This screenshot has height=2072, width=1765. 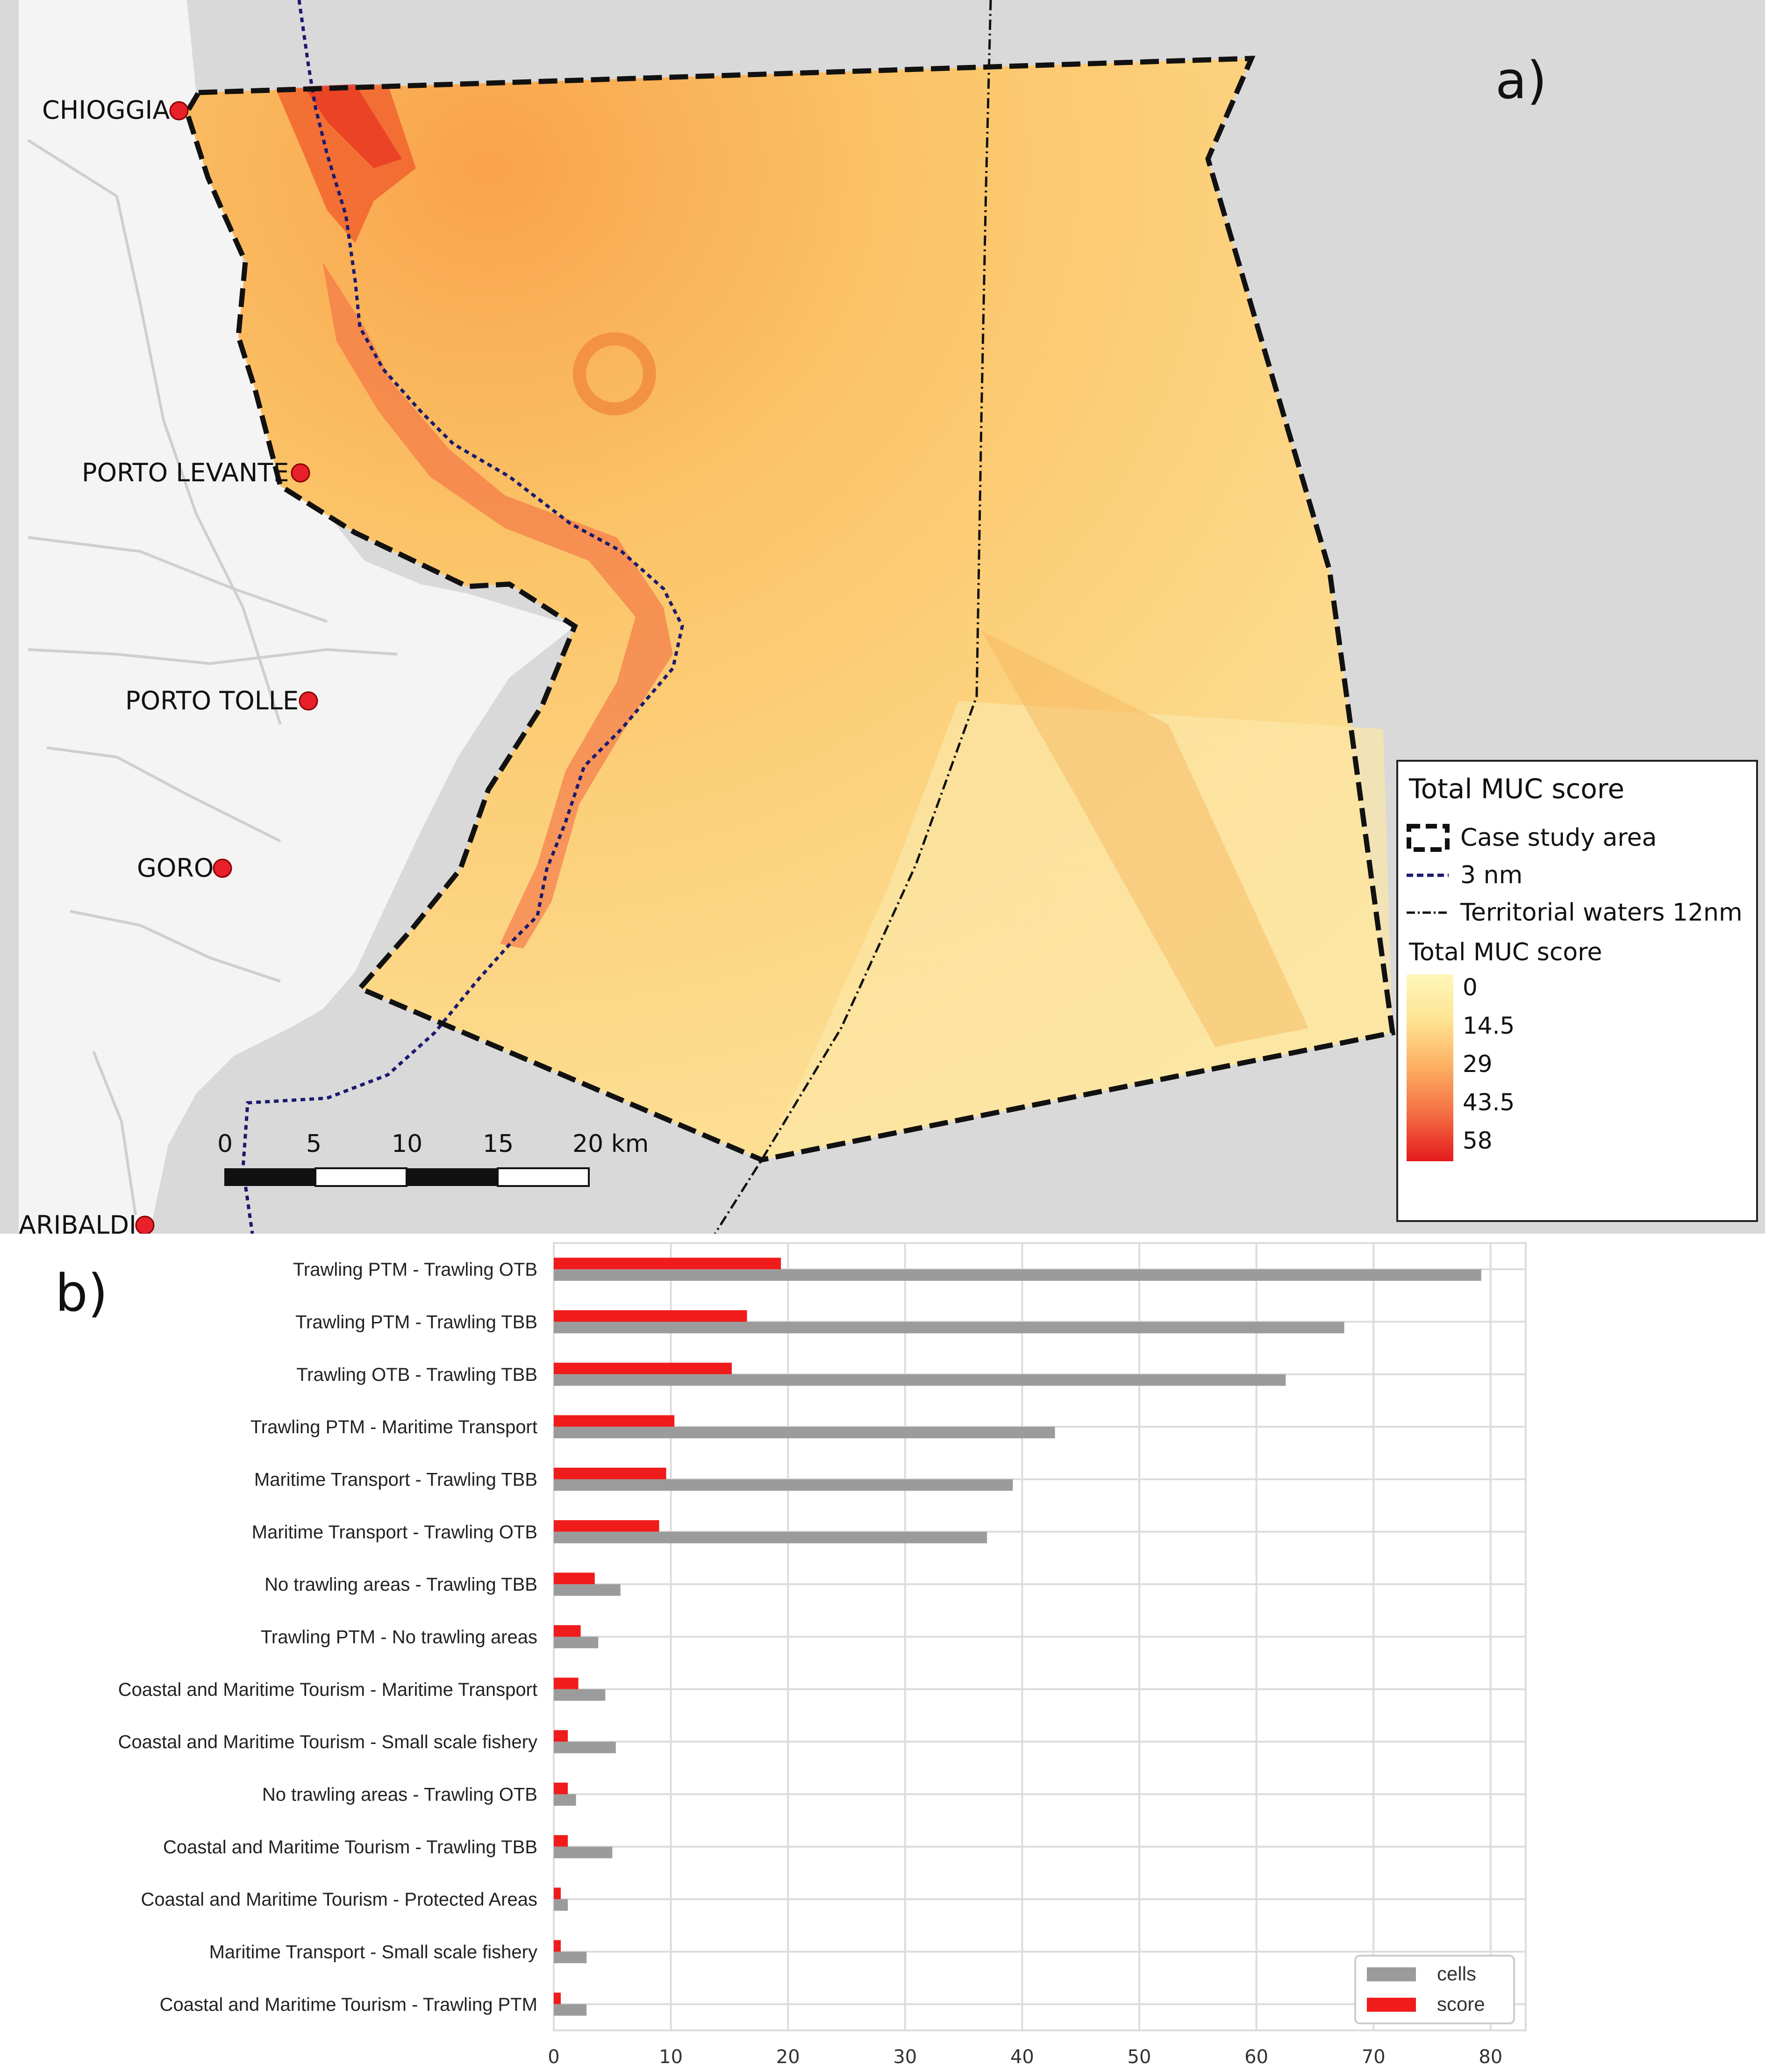 What do you see at coordinates (1489, 1102) in the screenshot?
I see `colorbar-tick: 43.5` at bounding box center [1489, 1102].